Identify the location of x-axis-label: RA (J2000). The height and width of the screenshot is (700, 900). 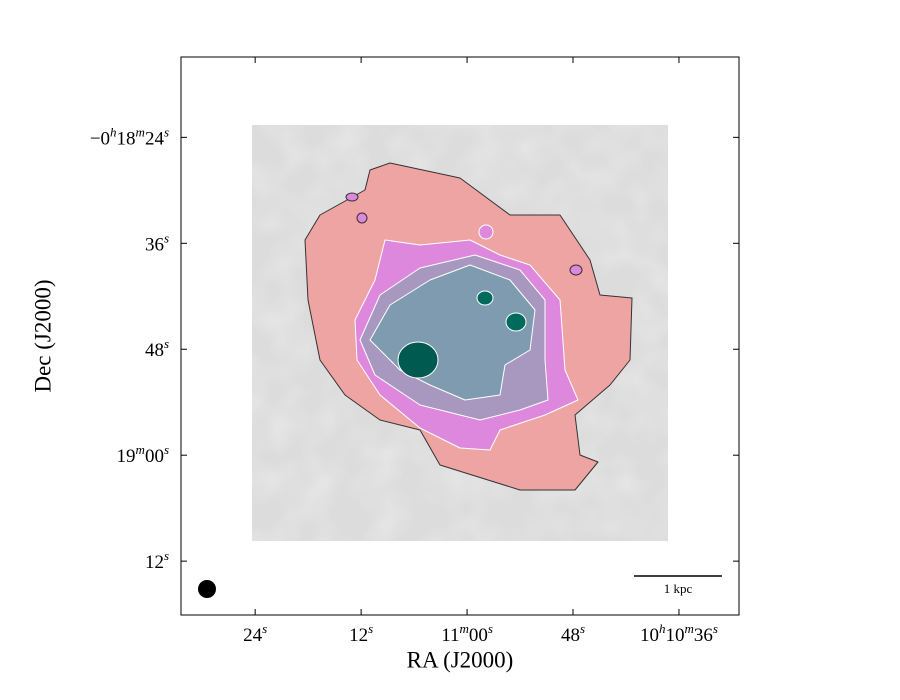
(460, 659).